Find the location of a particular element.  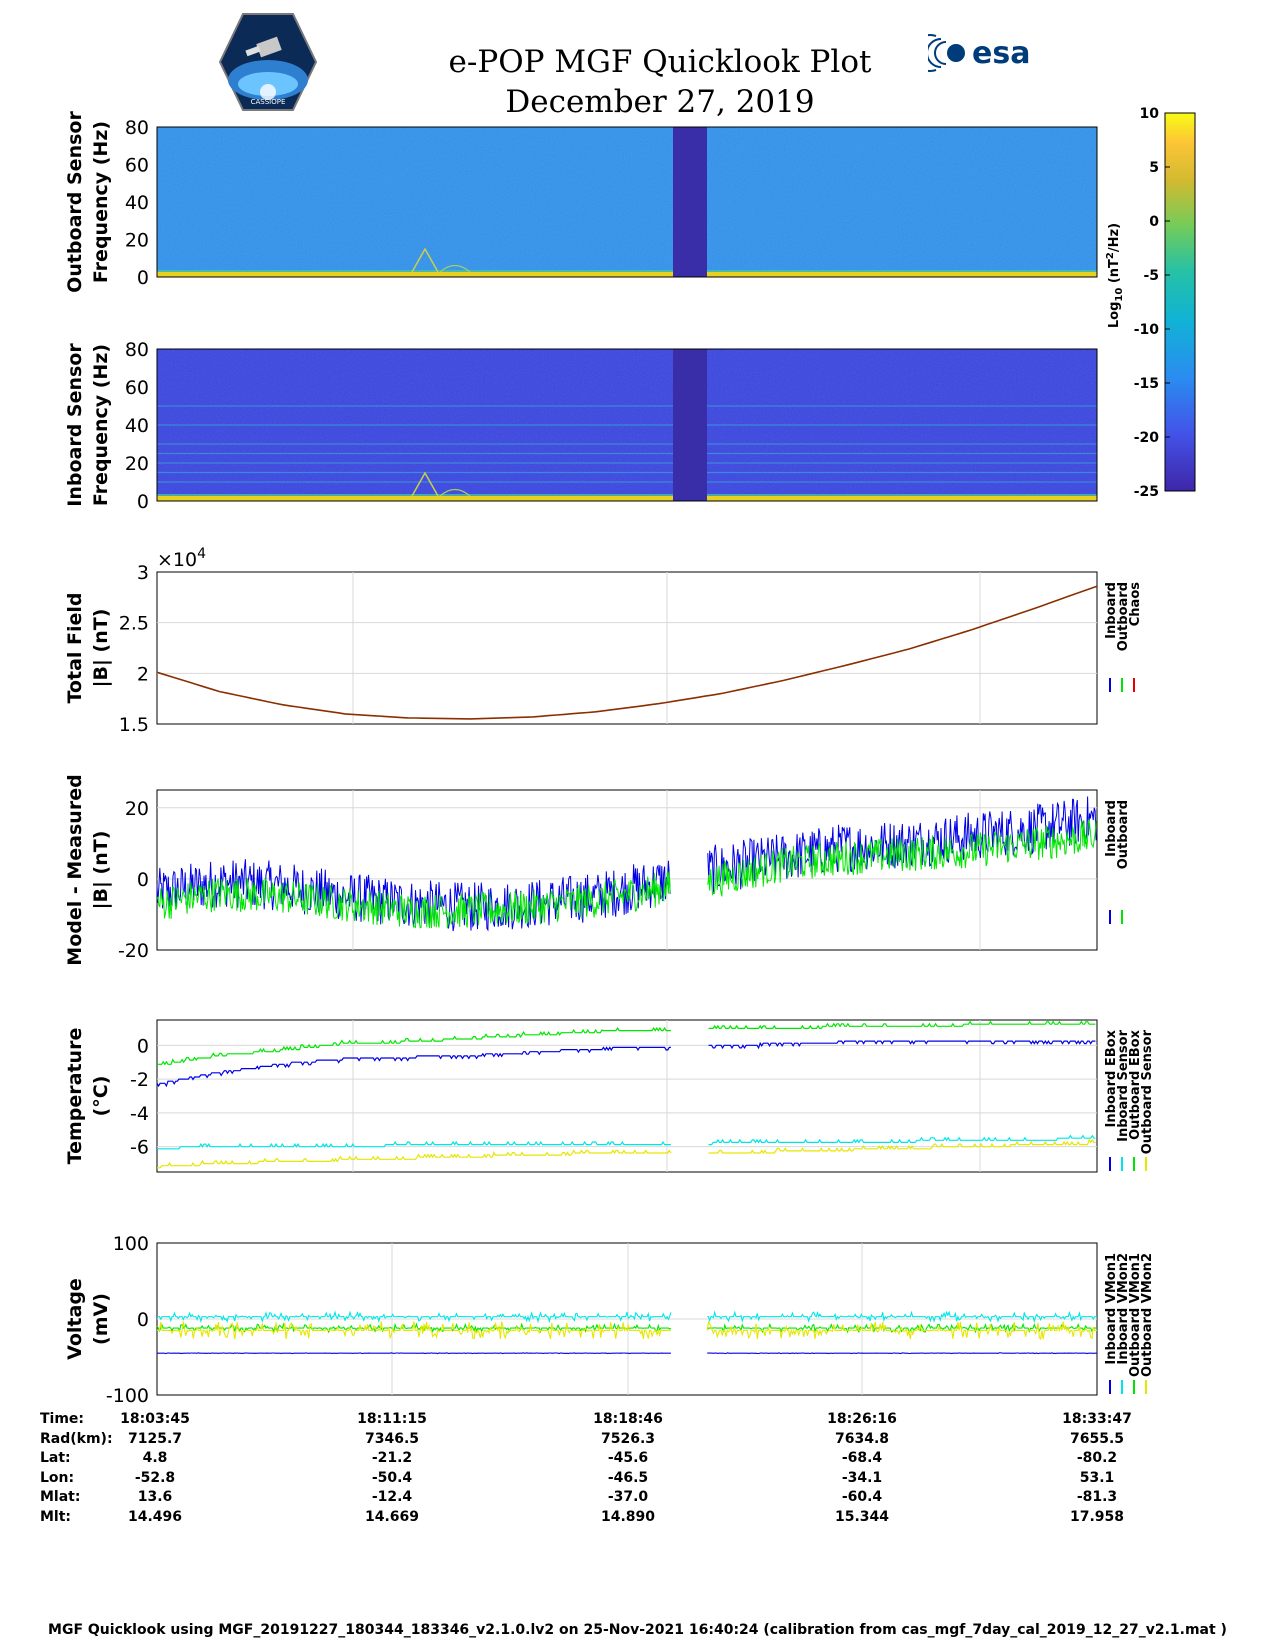

colorbar-tick-label: -25 is located at coordinates (1146, 492).